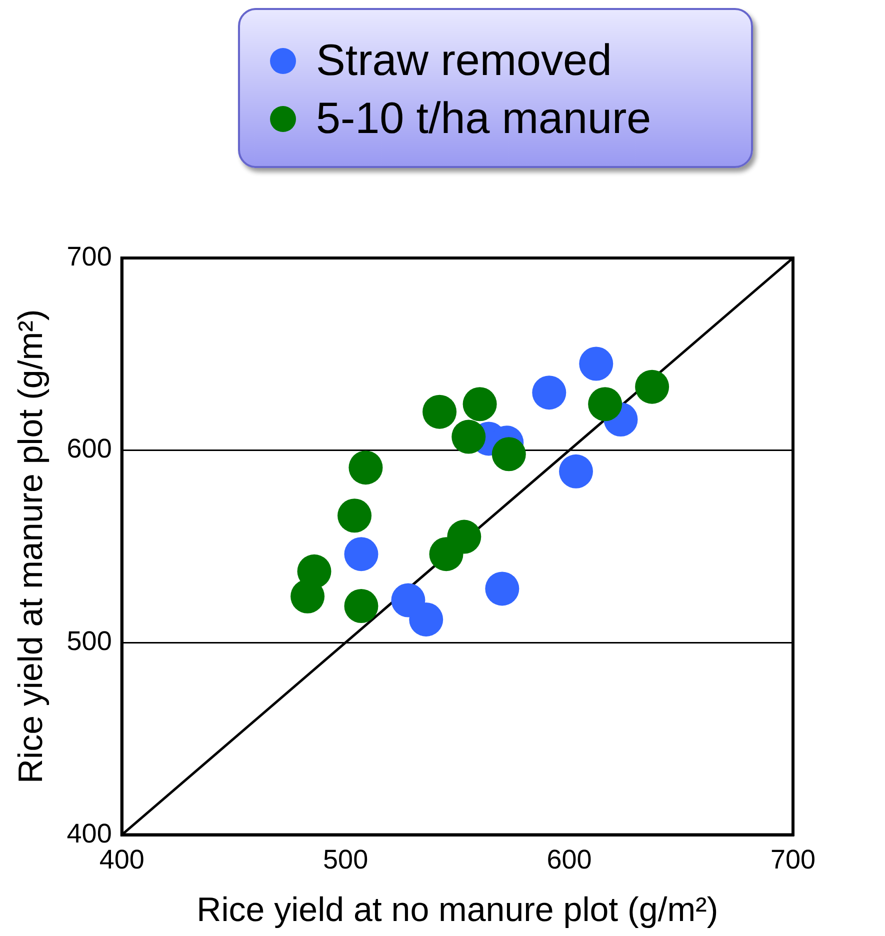 The image size is (885, 936). I want to click on x-tick-label: 600, so click(569, 859).